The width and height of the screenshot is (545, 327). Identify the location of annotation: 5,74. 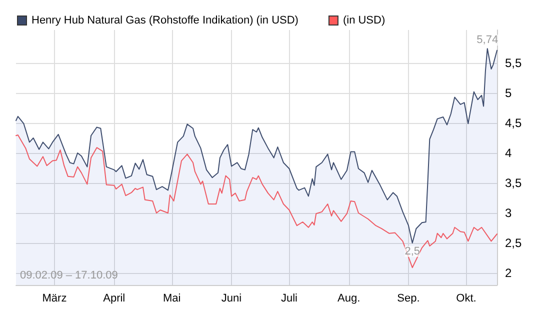
(487, 40).